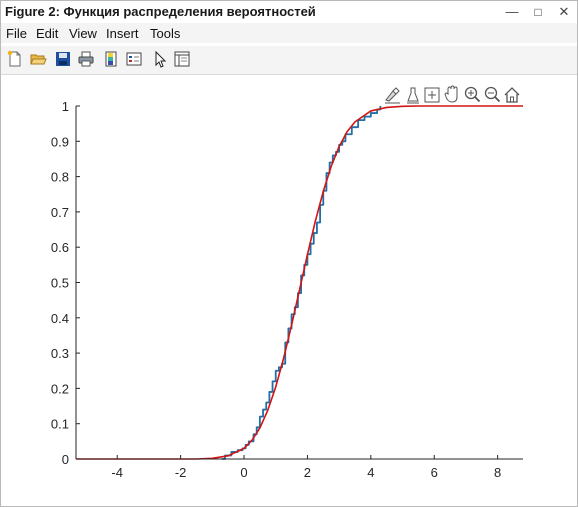 The image size is (578, 507). I want to click on axes-toolbar, so click(452, 94).